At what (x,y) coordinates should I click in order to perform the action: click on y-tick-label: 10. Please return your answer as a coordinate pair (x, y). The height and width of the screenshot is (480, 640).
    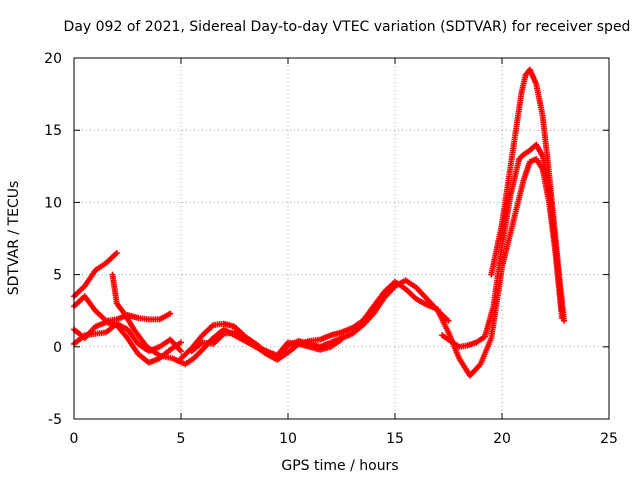
    Looking at the image, I should click on (53, 203).